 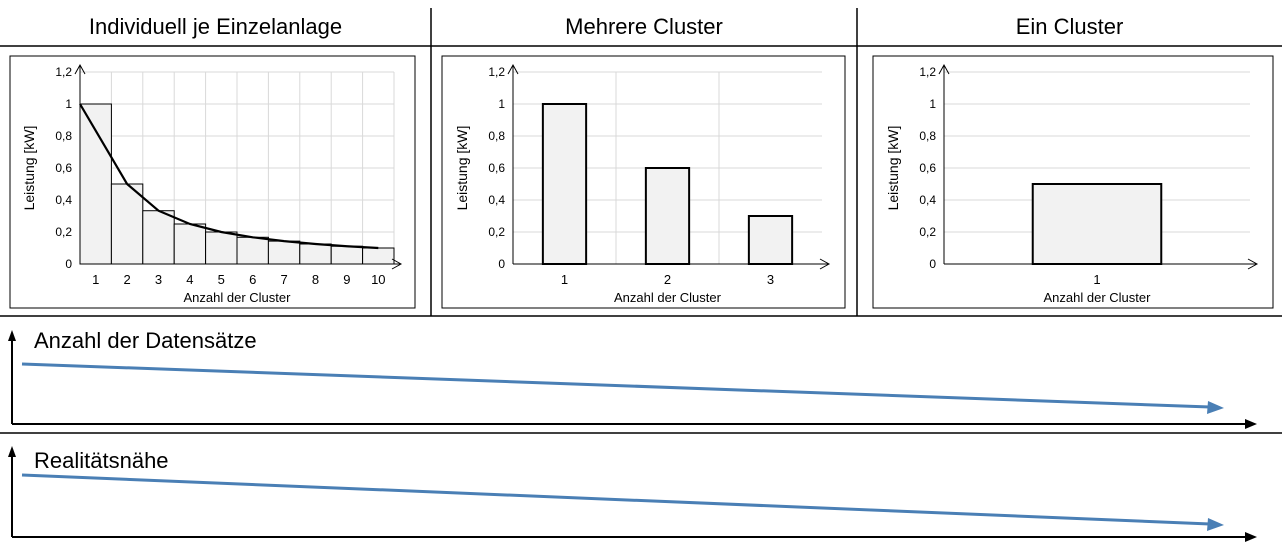 I want to click on trend-2-line, so click(x=616, y=499).